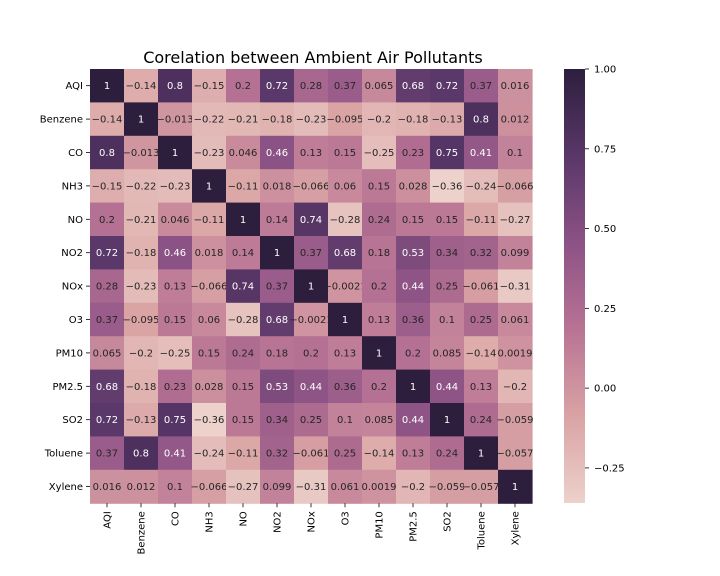 The height and width of the screenshot is (576, 720). I want to click on cell-value-label: 0.046, so click(243, 153).